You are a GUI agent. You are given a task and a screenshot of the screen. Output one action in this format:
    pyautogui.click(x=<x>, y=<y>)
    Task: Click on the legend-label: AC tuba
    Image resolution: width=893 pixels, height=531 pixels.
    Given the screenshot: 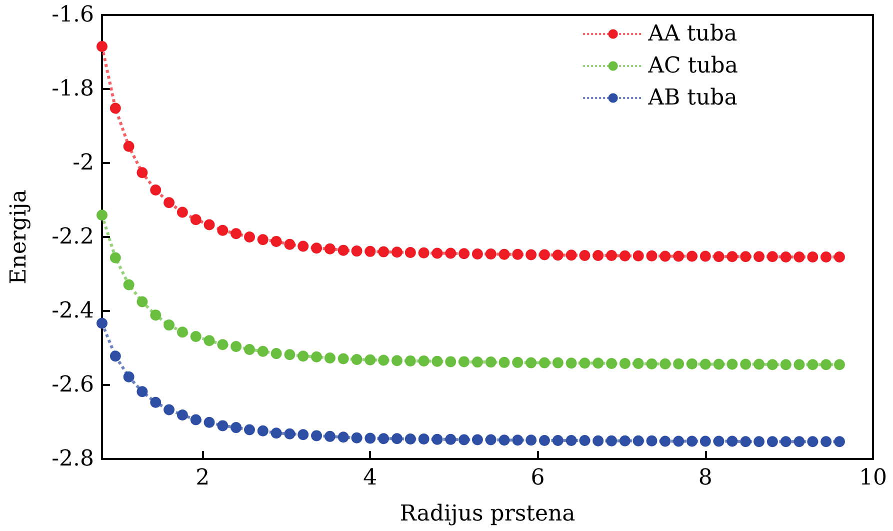 What is the action you would take?
    pyautogui.click(x=692, y=66)
    